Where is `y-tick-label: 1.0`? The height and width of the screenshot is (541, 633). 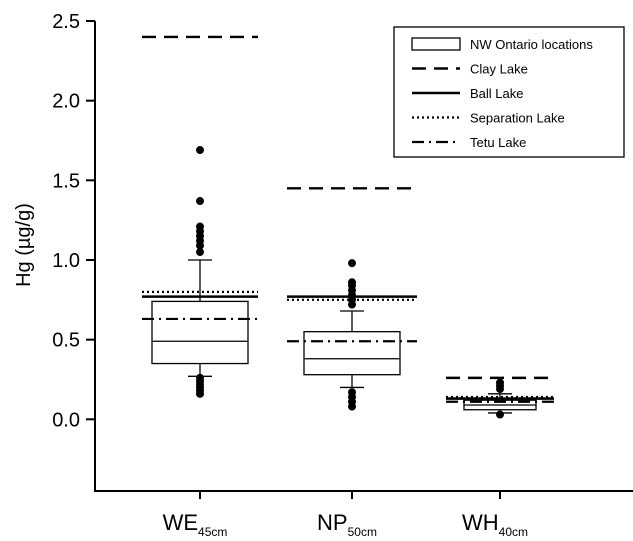
y-tick-label: 1.0 is located at coordinates (66, 261).